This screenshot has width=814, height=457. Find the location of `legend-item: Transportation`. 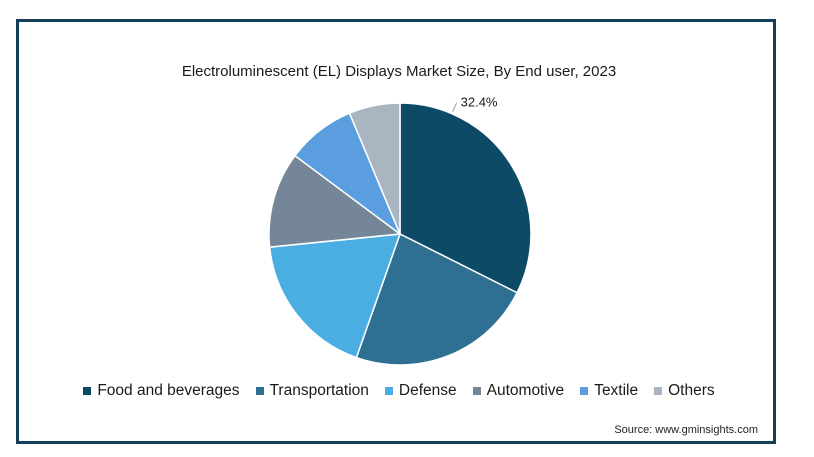

legend-item: Transportation is located at coordinates (312, 391).